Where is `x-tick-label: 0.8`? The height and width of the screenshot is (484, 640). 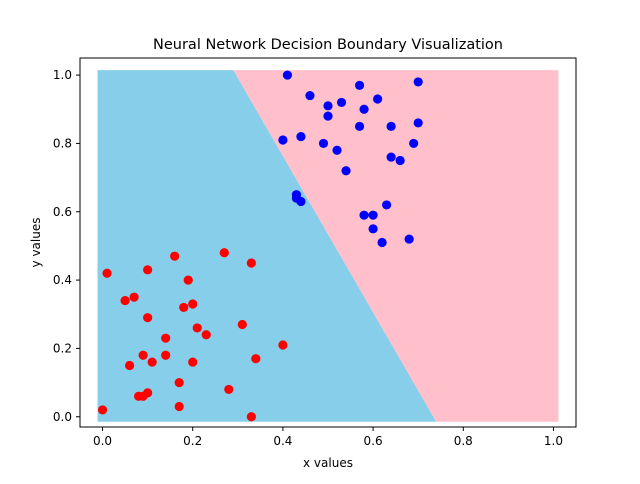
x-tick-label: 0.8 is located at coordinates (463, 441).